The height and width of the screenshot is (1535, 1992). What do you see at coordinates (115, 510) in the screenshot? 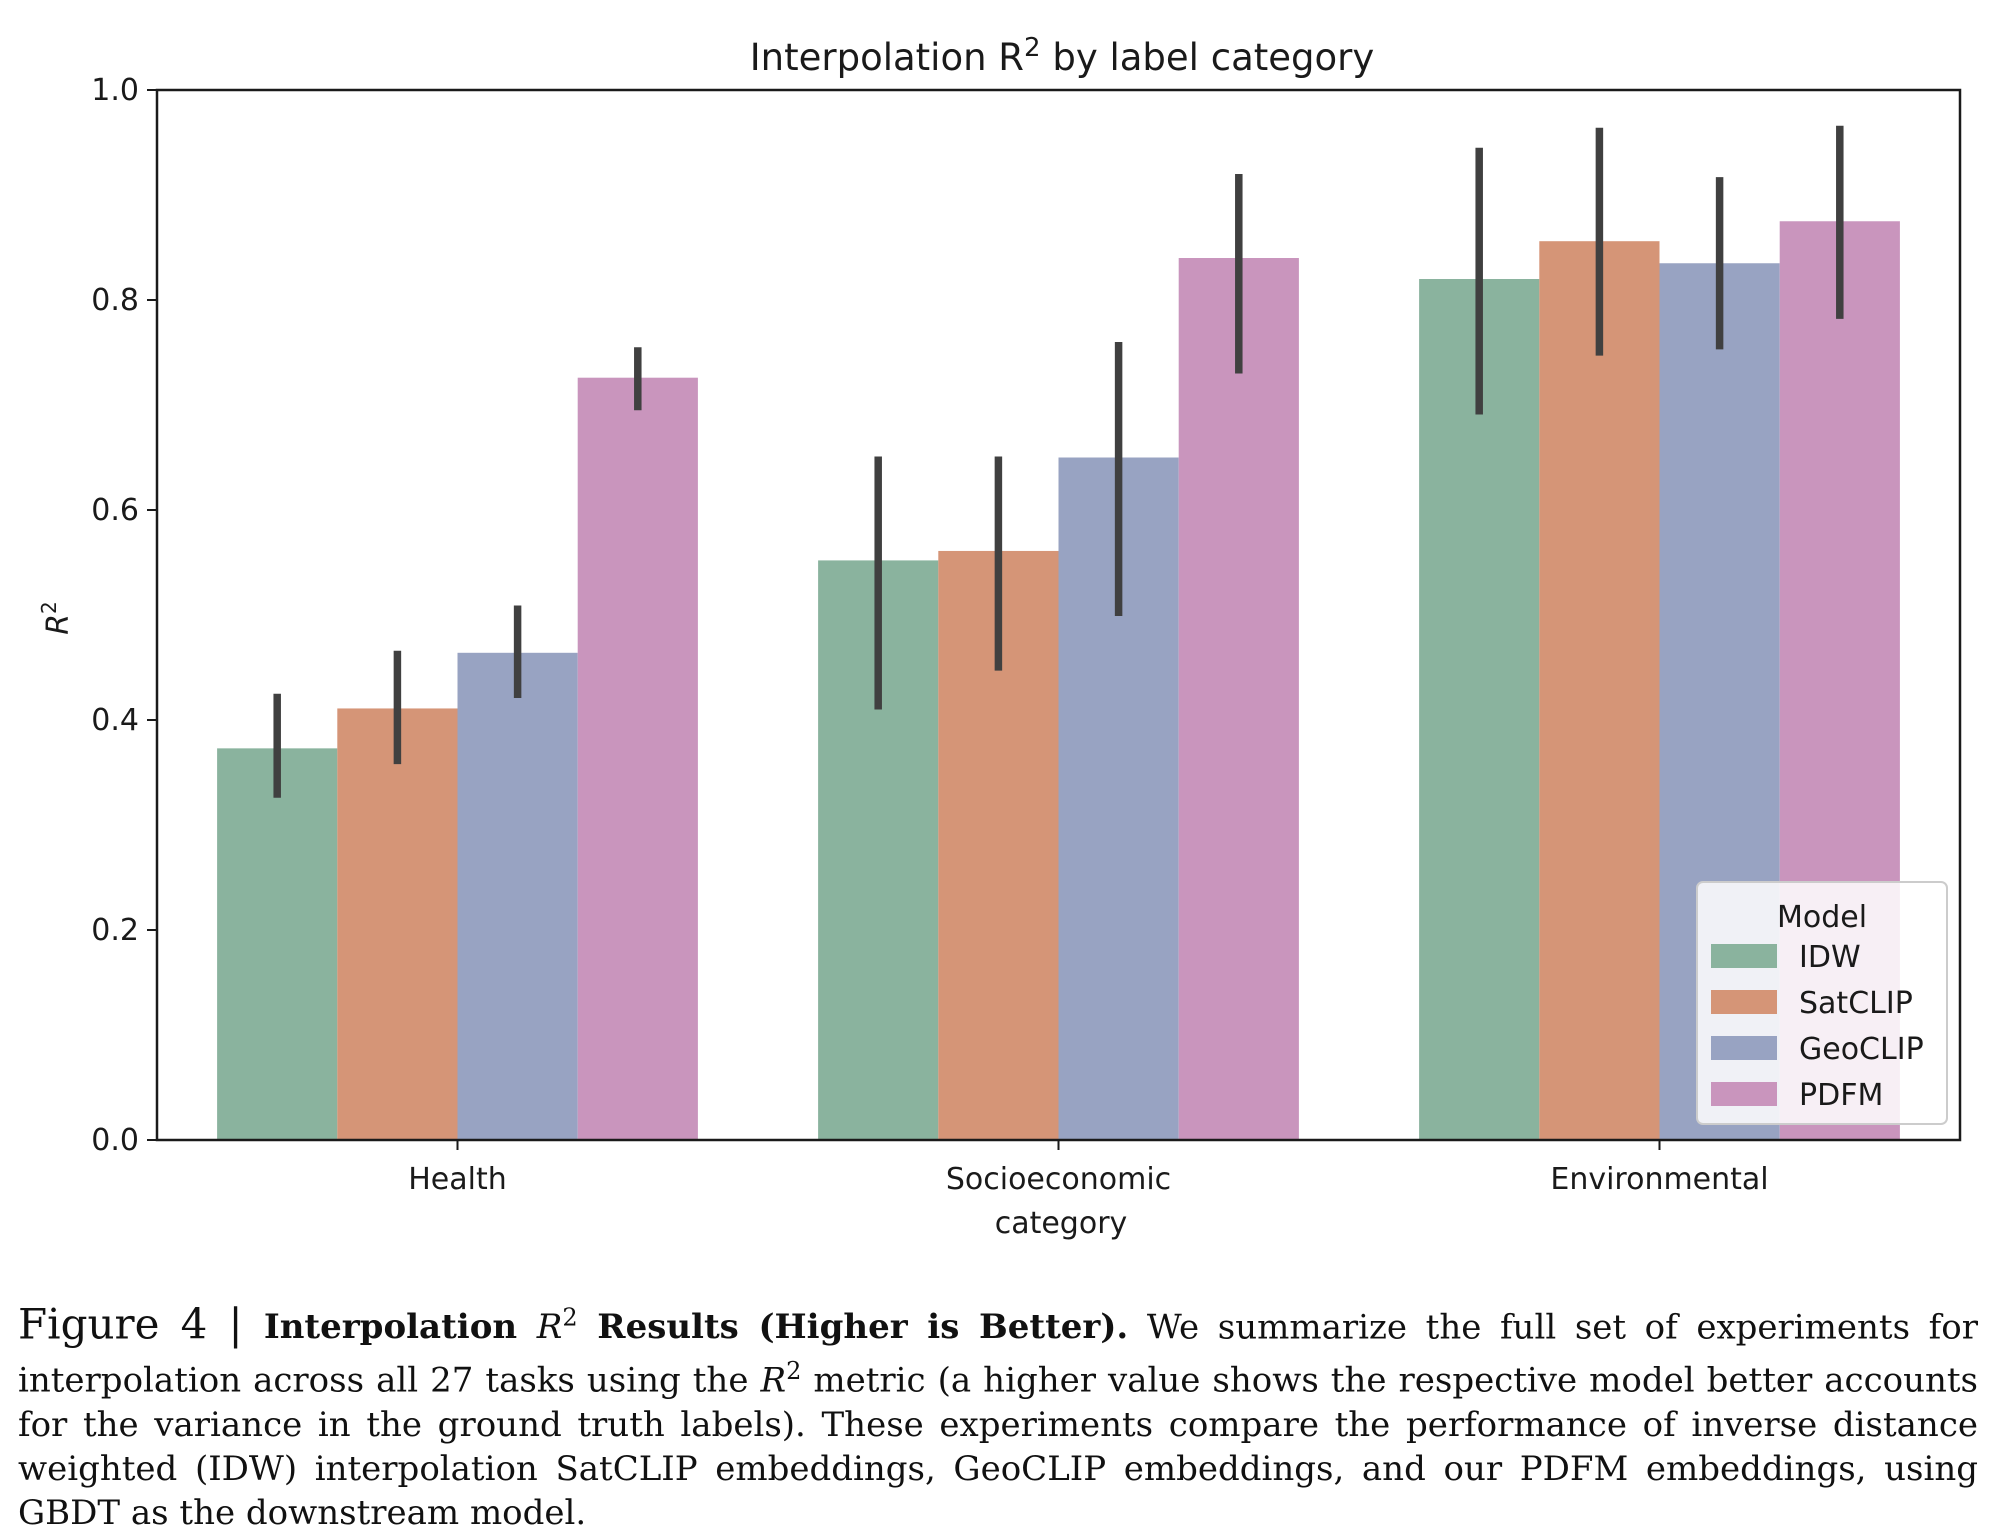
I see `y-tick-label: 0.6` at bounding box center [115, 510].